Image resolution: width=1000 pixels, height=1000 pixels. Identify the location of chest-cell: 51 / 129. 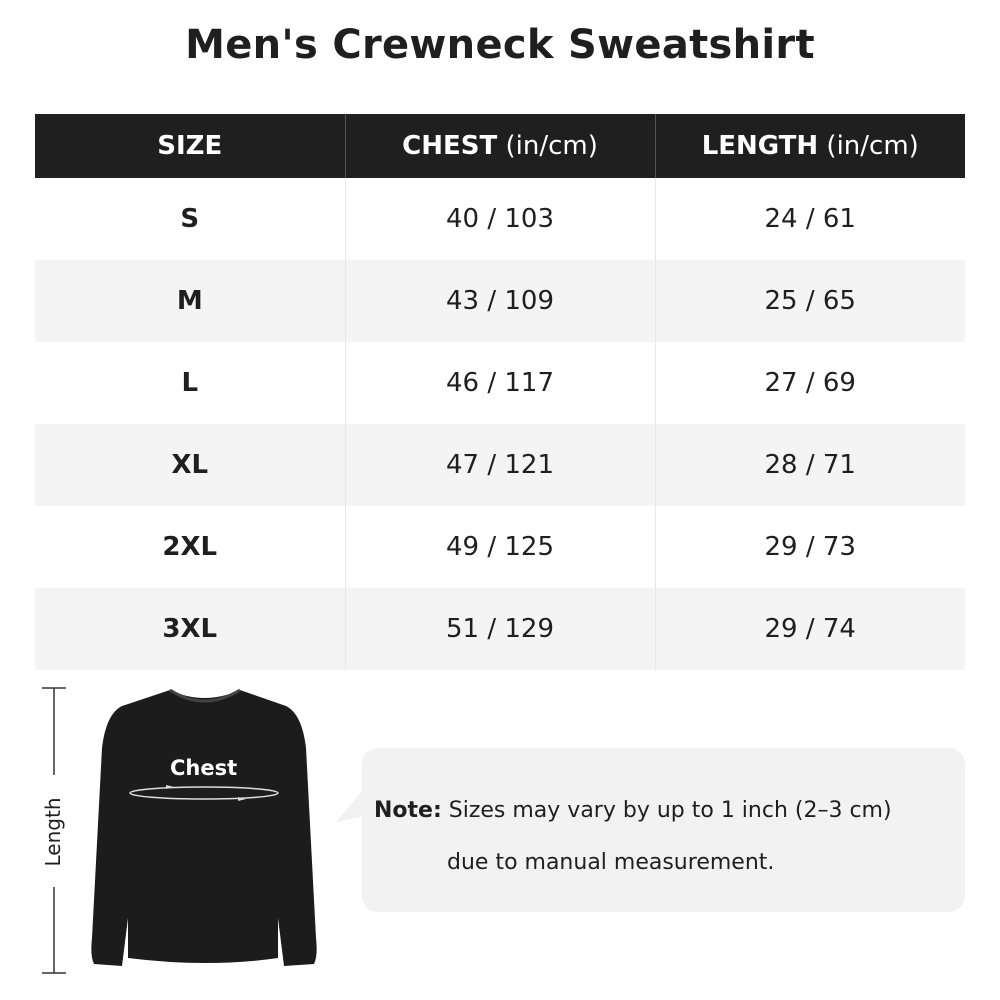
(500, 629).